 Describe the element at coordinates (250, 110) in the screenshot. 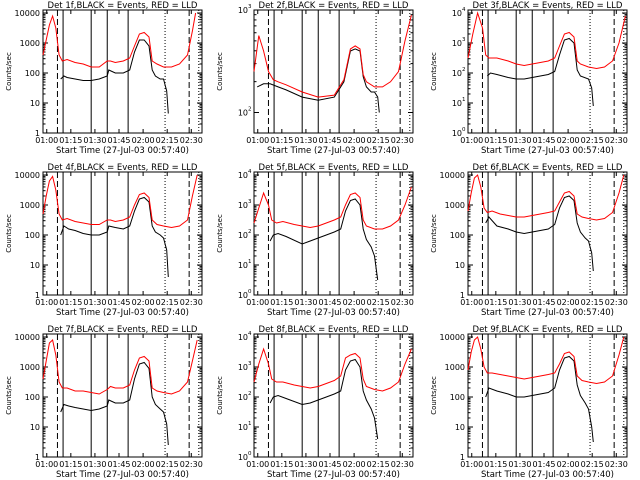

I see `y-tick-exponent: 2` at that location.